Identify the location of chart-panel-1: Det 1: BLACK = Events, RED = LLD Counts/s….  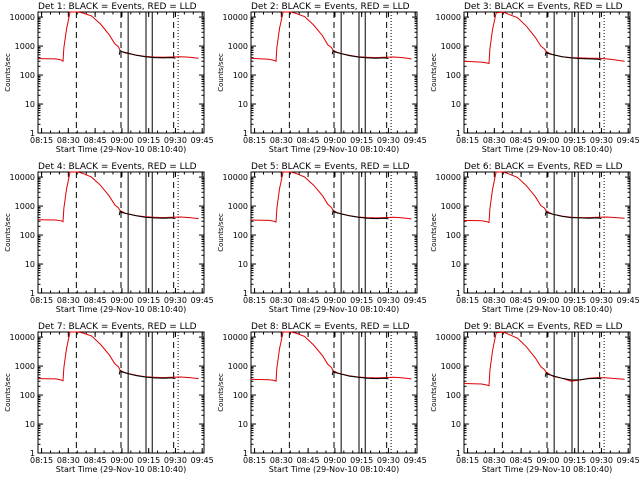
(109, 78).